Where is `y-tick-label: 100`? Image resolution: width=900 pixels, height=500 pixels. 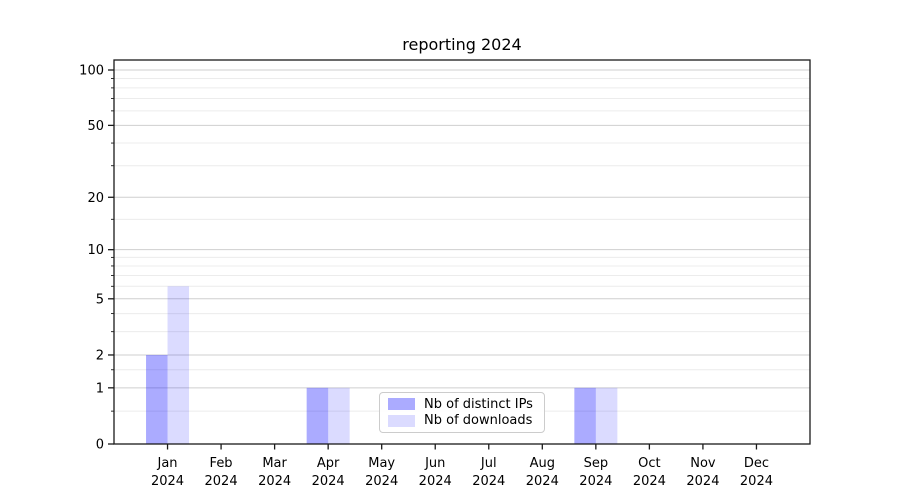
y-tick-label: 100 is located at coordinates (91, 71).